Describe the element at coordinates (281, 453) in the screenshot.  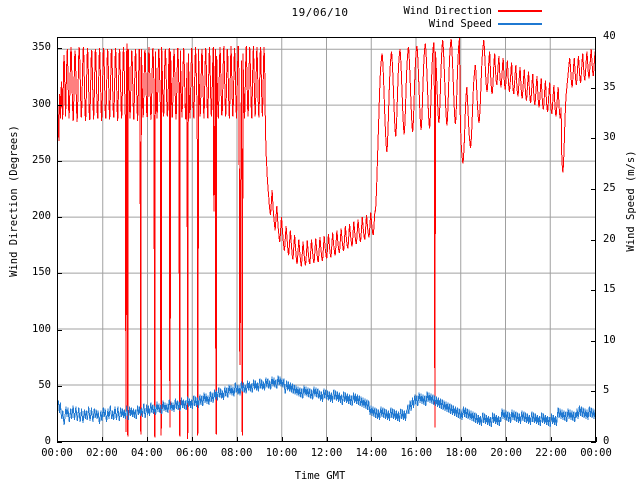
I see `x-tick-10:00-5: 10:00` at that location.